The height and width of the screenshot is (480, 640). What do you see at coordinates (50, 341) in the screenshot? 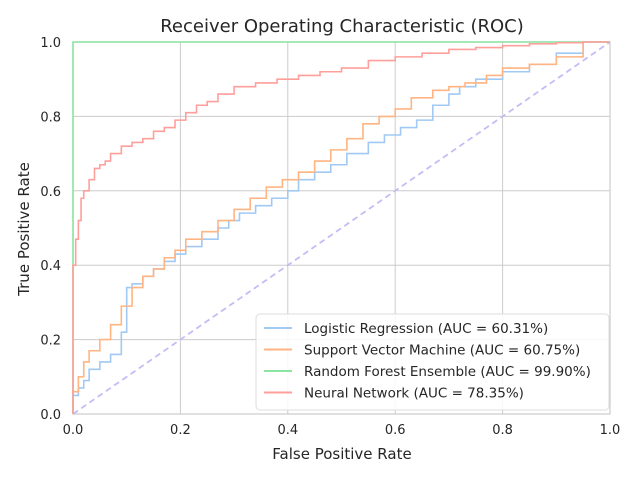
I see `y-tick-label: 0.2` at bounding box center [50, 341].